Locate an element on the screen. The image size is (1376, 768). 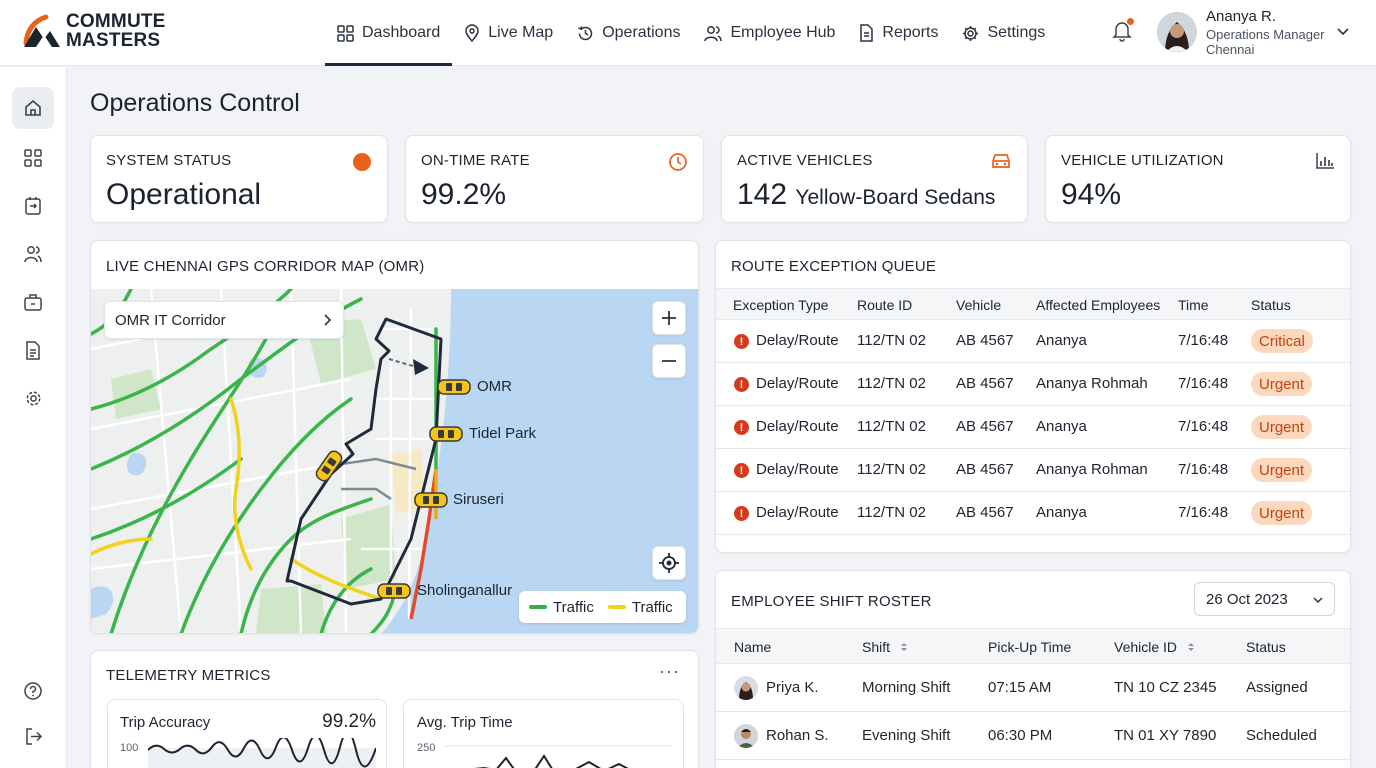
employee-name: Priya K. is located at coordinates (792, 687).